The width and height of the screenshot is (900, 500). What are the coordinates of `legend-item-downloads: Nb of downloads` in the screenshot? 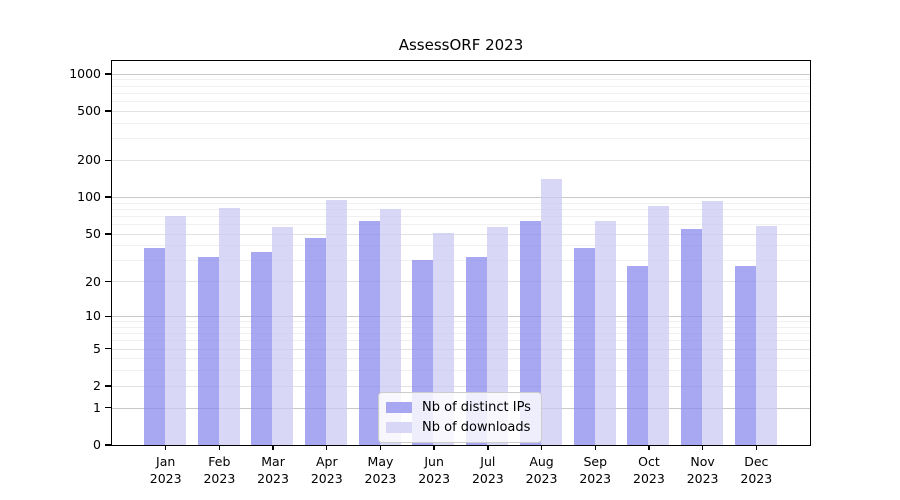 It's located at (458, 427).